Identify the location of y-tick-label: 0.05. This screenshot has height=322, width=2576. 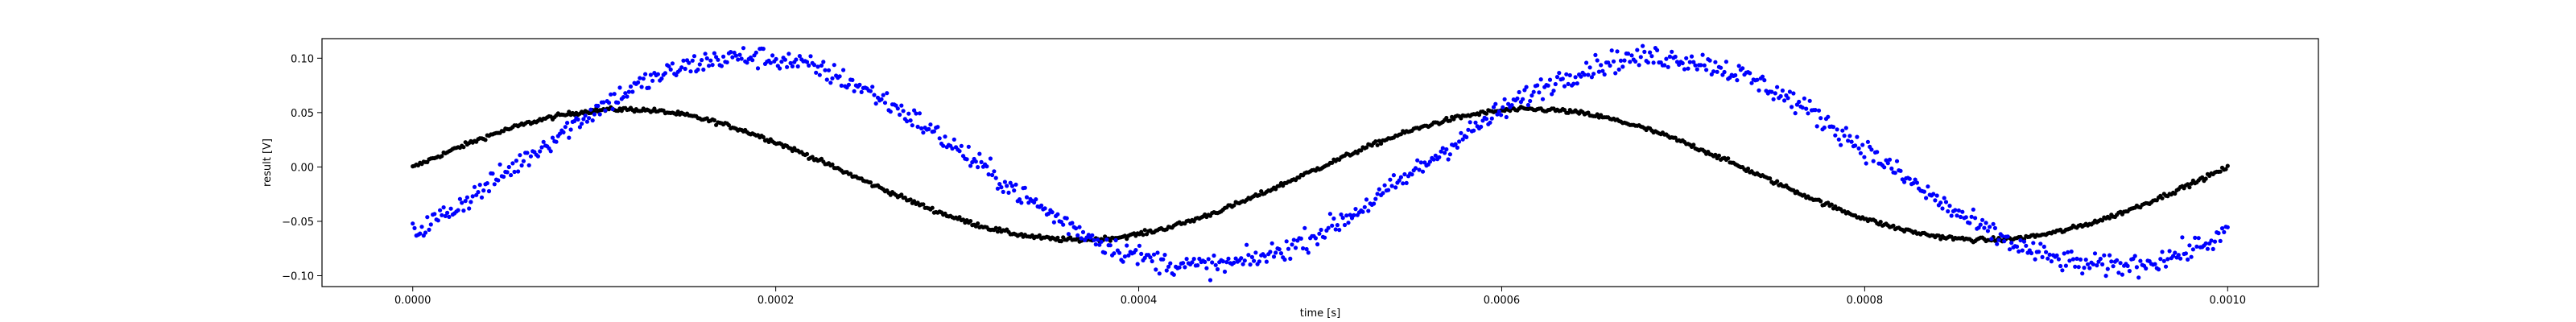
(302, 114).